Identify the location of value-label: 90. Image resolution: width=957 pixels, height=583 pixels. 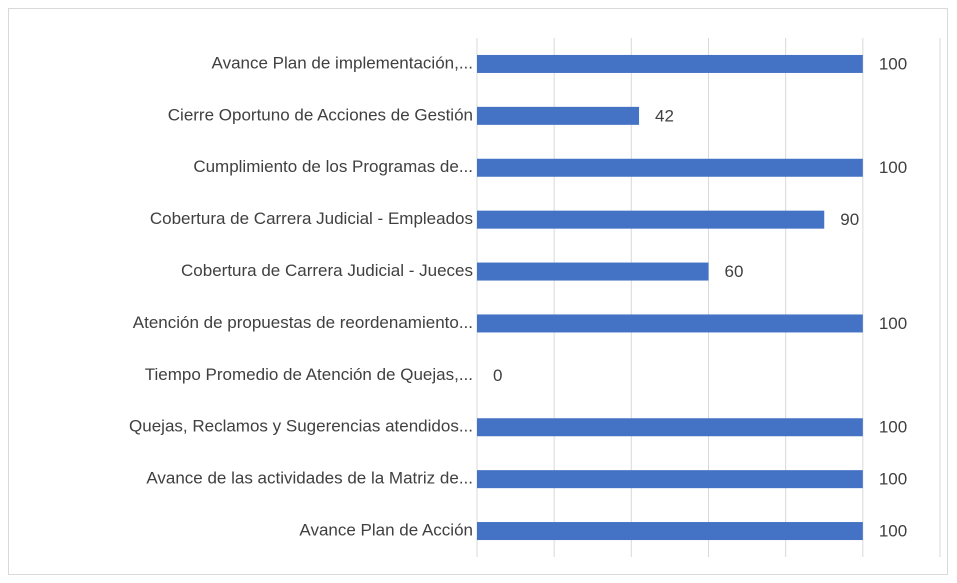
(849, 219).